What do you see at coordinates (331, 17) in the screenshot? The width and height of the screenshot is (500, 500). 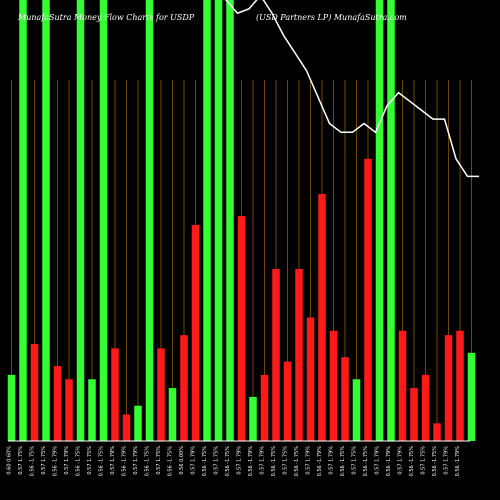 I see `chart-title-right: (USD Partners LP) MunafaSutra.com` at bounding box center [331, 17].